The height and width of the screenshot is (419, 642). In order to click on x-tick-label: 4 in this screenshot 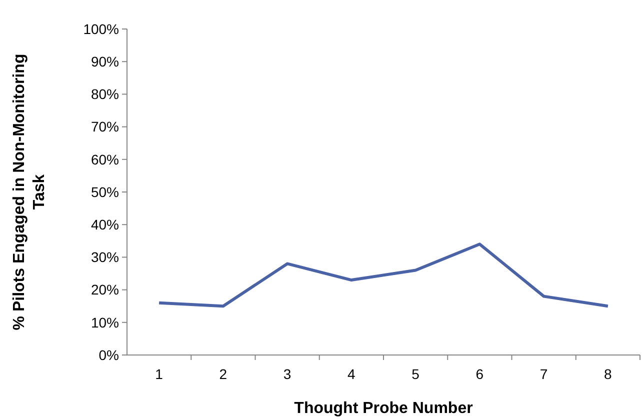, I will do `click(352, 374)`.